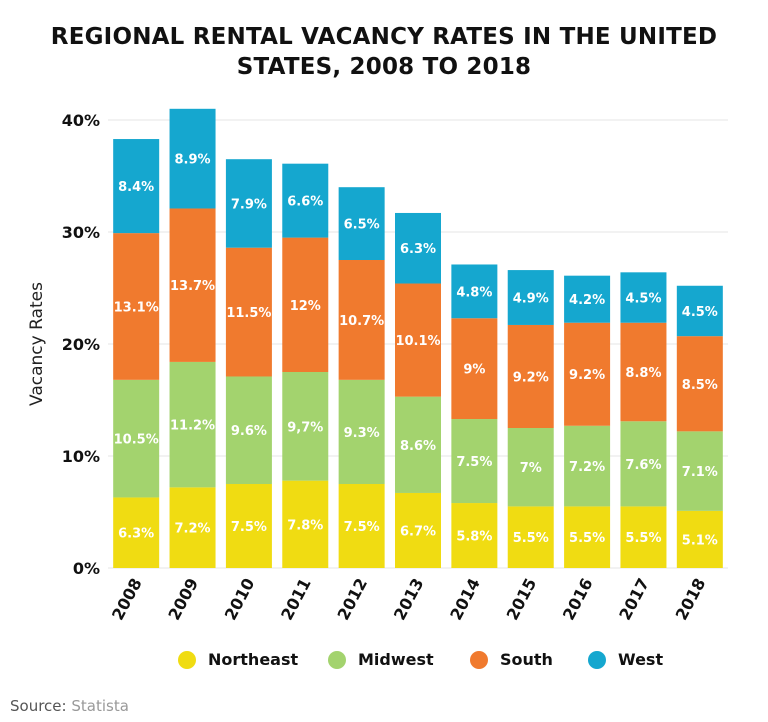 The width and height of the screenshot is (768, 722). I want to click on x-tick-label: 2014, so click(465, 599).